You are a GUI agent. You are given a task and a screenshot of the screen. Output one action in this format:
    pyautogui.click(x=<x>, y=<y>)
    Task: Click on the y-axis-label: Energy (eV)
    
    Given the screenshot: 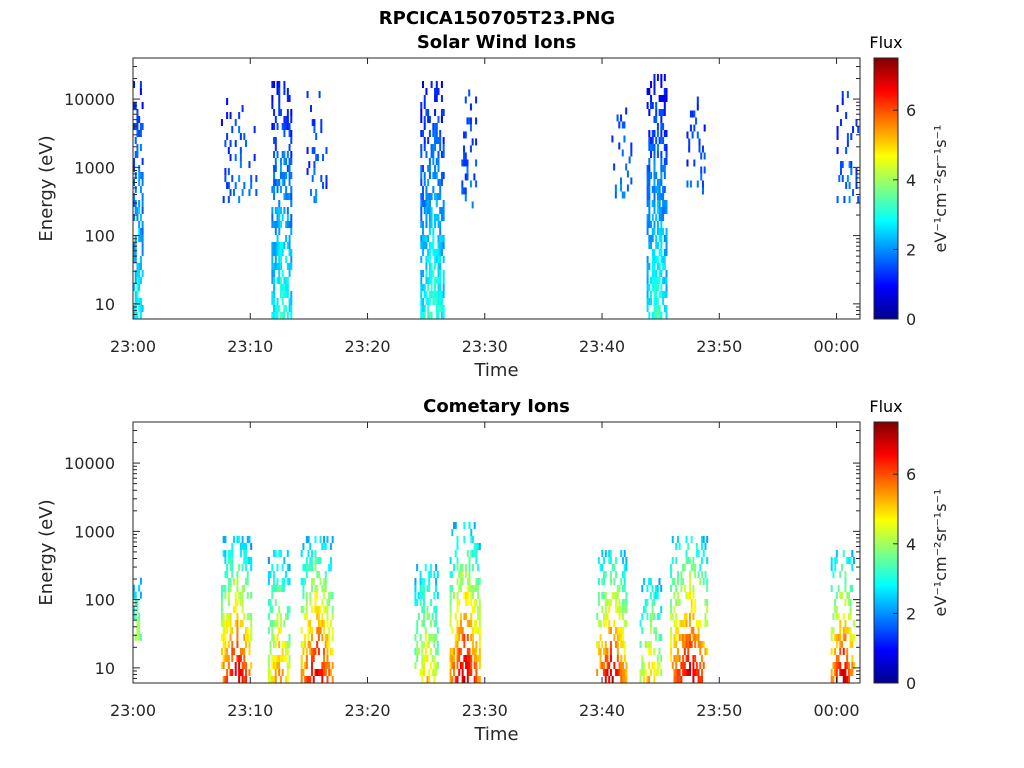 What is the action you would take?
    pyautogui.click(x=46, y=552)
    